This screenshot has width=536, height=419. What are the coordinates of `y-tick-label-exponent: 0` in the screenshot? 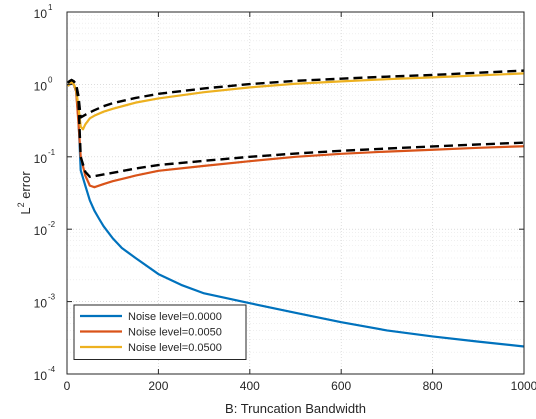 It's located at (50, 79).